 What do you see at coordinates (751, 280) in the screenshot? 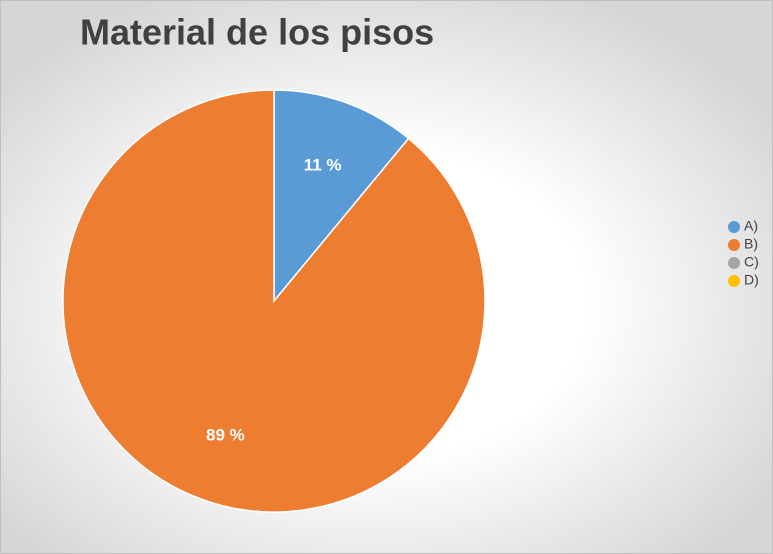
I see `legend-label: D)` at bounding box center [751, 280].